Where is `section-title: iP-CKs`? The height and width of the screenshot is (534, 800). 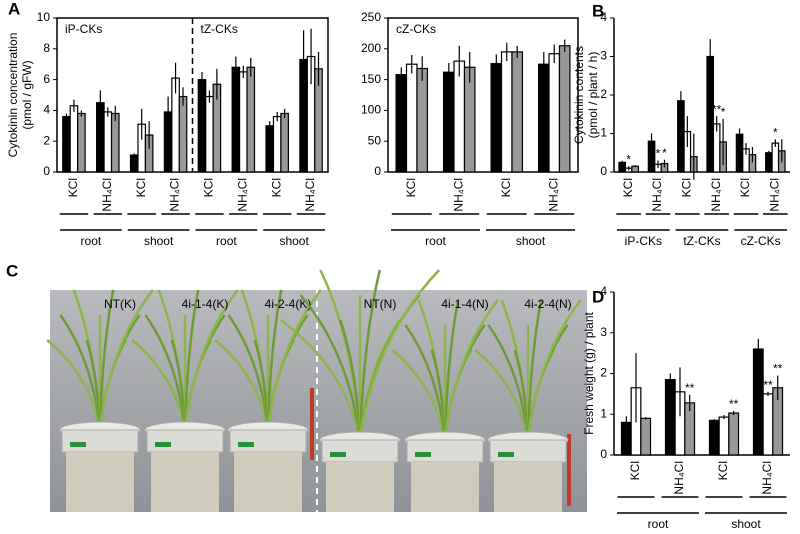 section-title: iP-CKs is located at coordinates (83, 29).